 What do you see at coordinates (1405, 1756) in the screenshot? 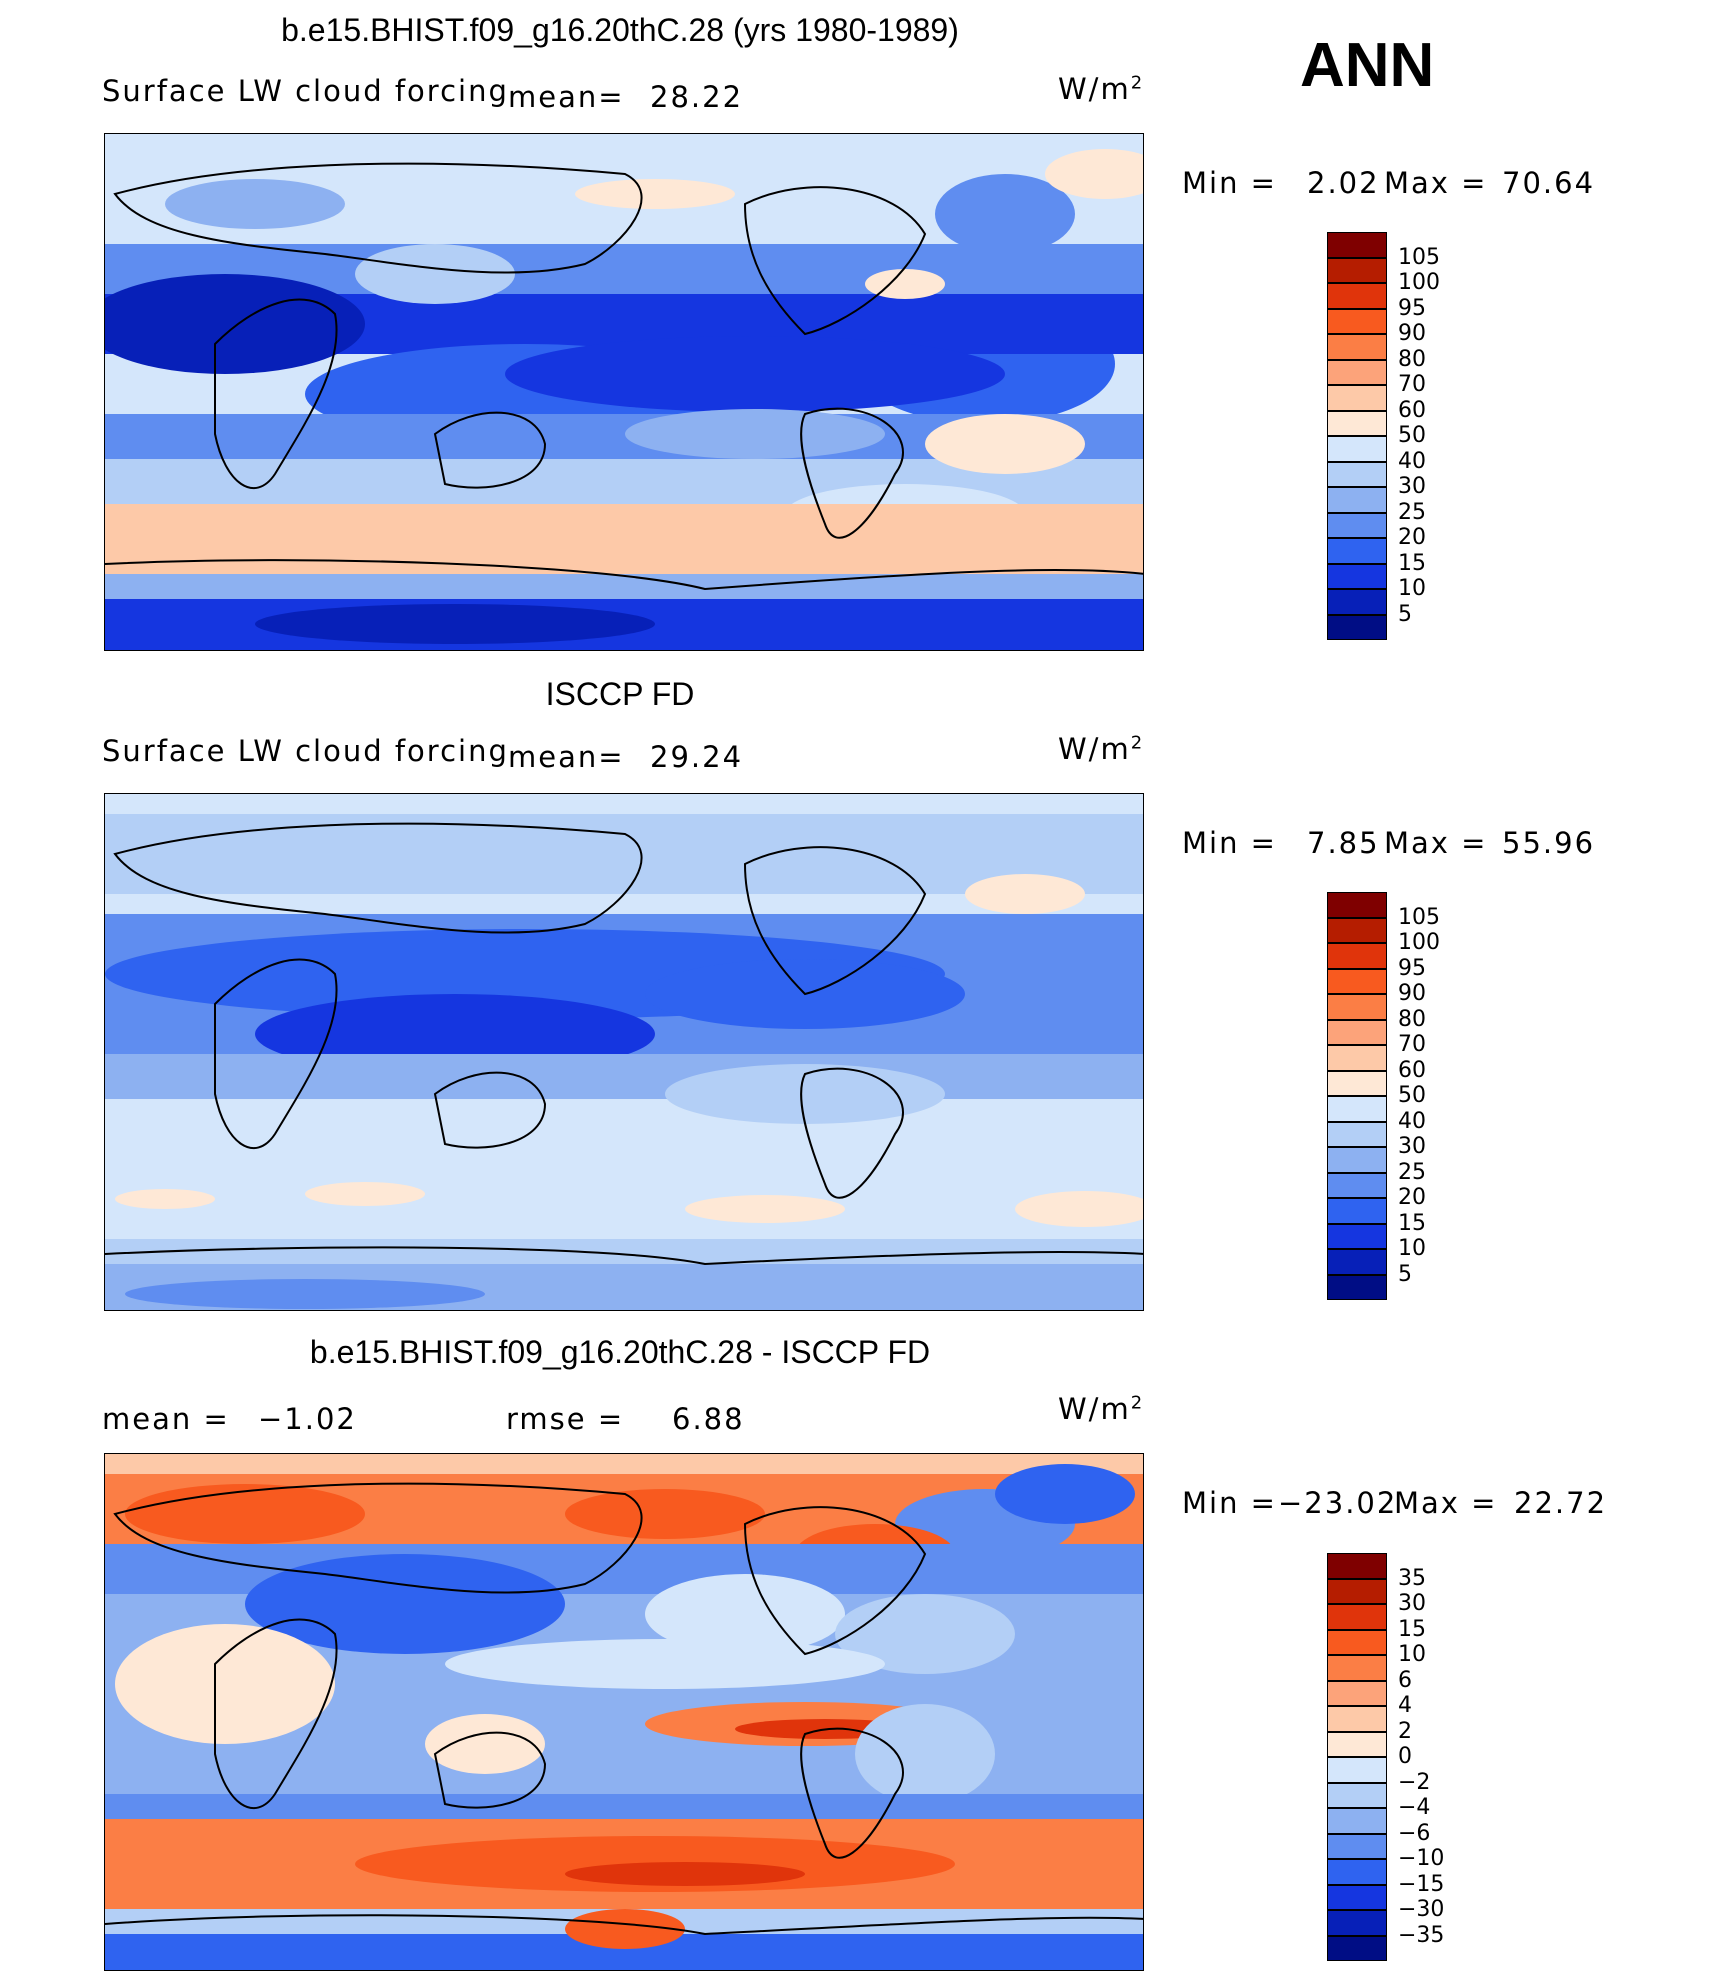
I see `colorbar-level-label: 0` at bounding box center [1405, 1756].